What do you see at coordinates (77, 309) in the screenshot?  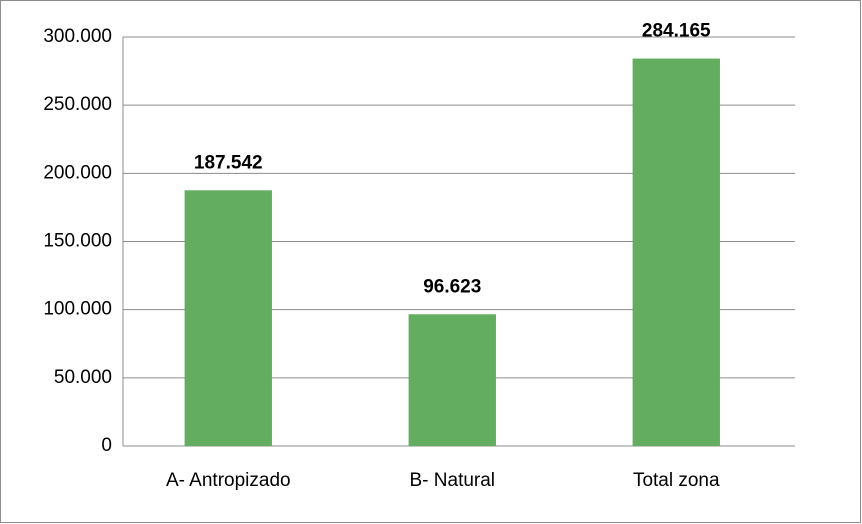 I see `y-tick-label: 100.000` at bounding box center [77, 309].